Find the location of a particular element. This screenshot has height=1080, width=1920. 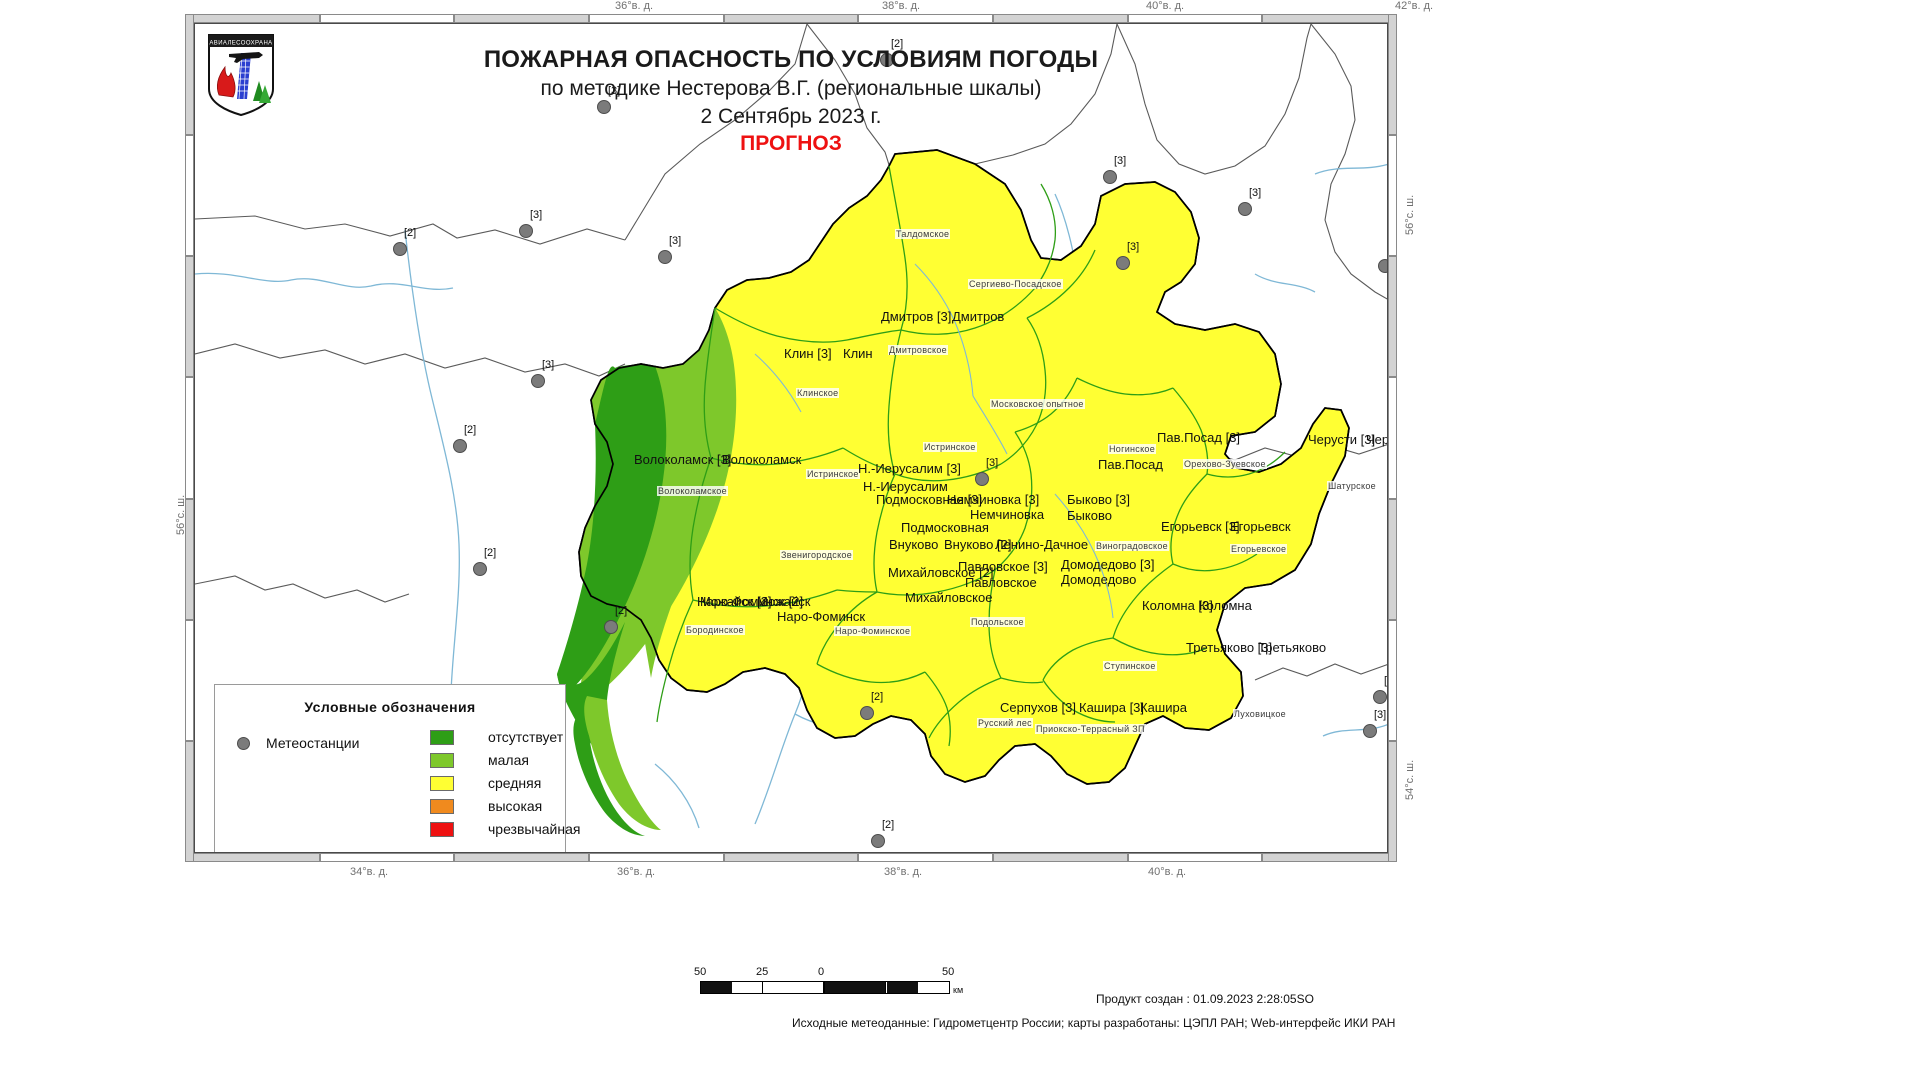

station-label-indexed: Третьяково [3] is located at coordinates (1229, 647).